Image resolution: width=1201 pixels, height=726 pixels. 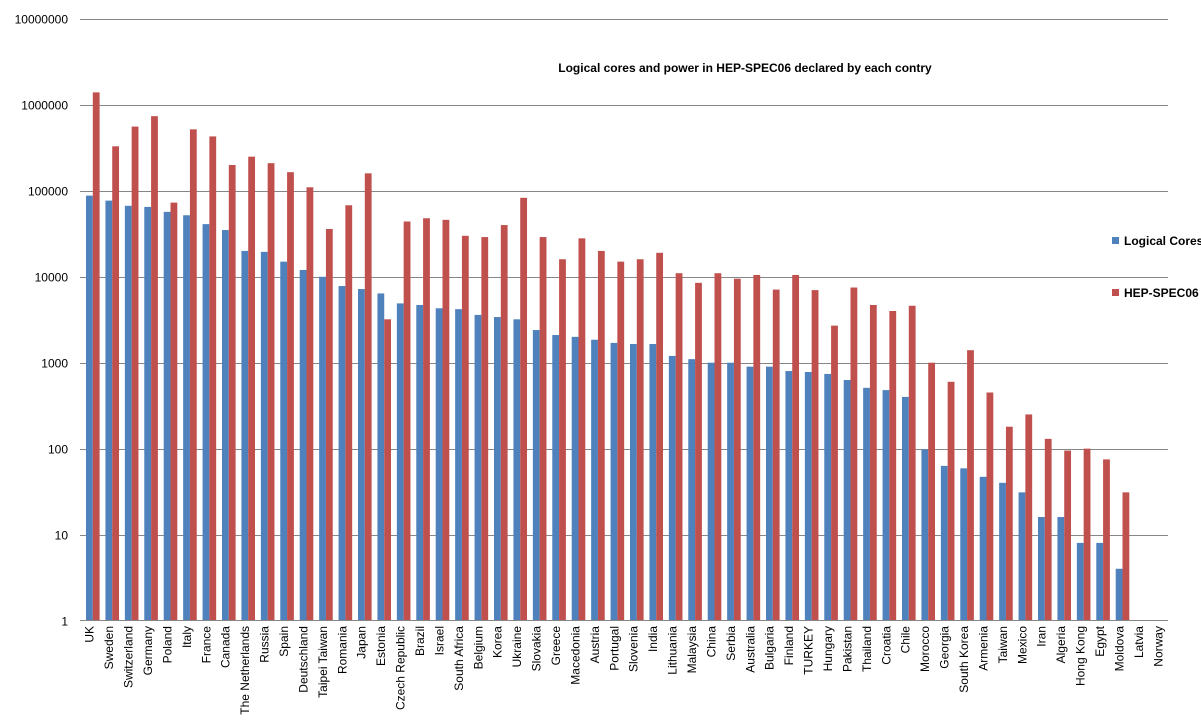 What do you see at coordinates (517, 647) in the screenshot?
I see `x-tick-label: Ukraine` at bounding box center [517, 647].